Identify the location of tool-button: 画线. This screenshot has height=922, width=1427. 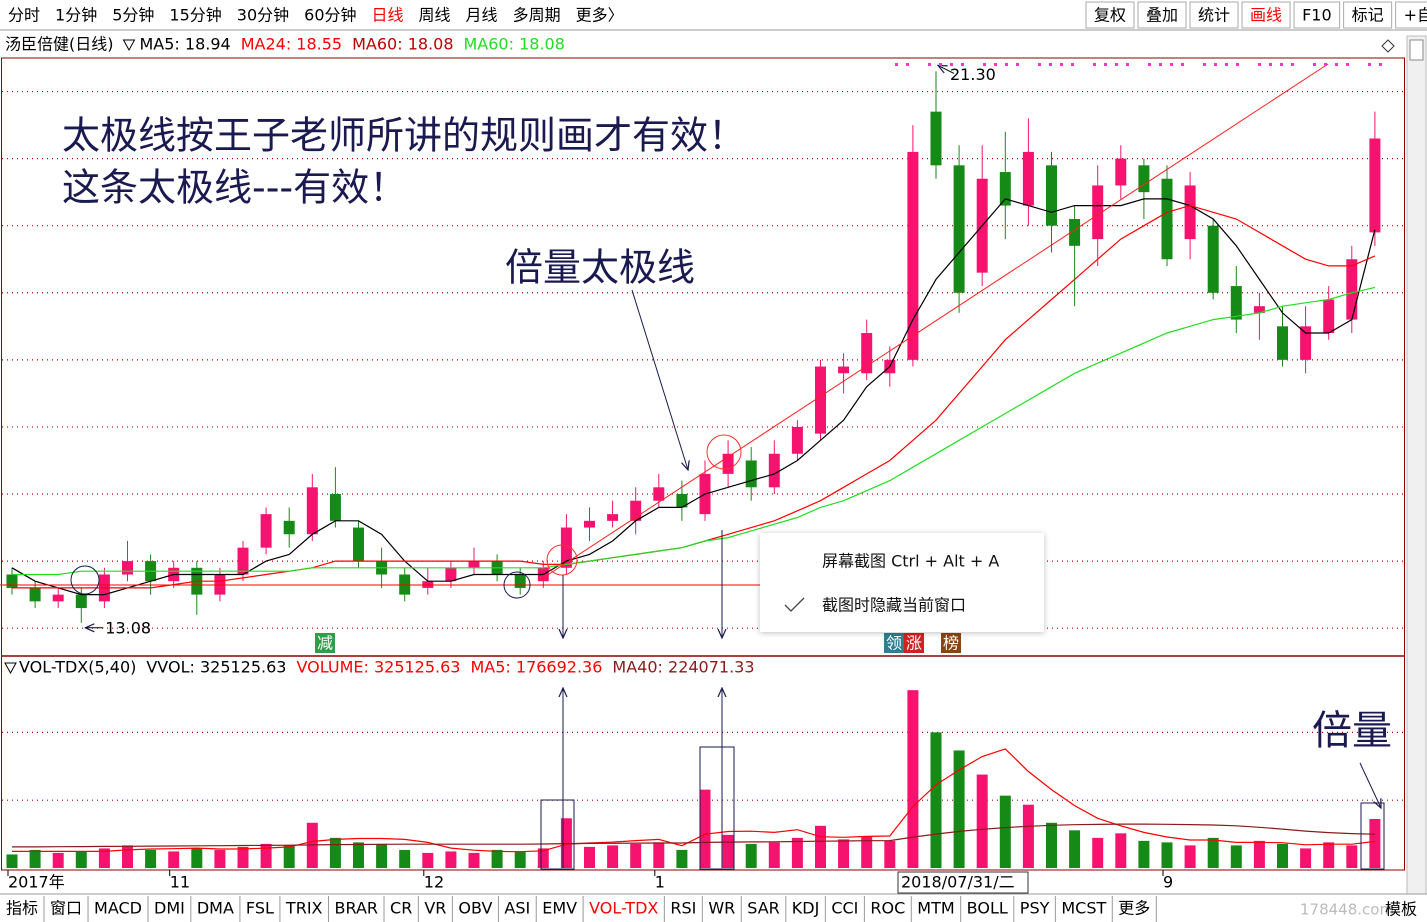
(1266, 15).